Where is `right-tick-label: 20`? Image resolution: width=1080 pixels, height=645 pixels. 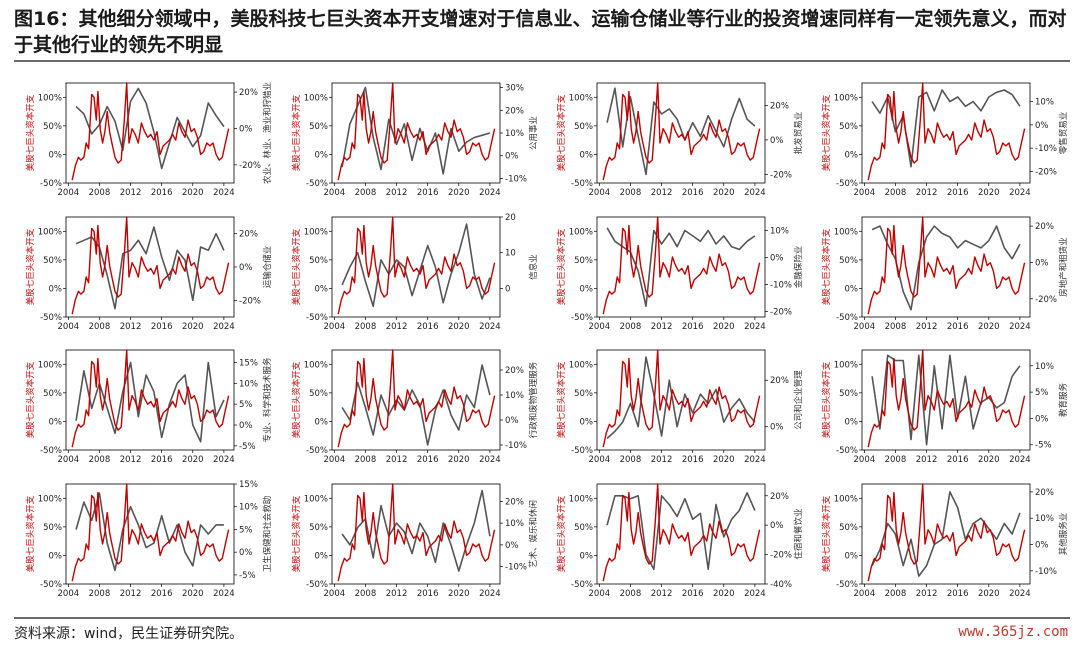 right-tick-label: 20 is located at coordinates (510, 218).